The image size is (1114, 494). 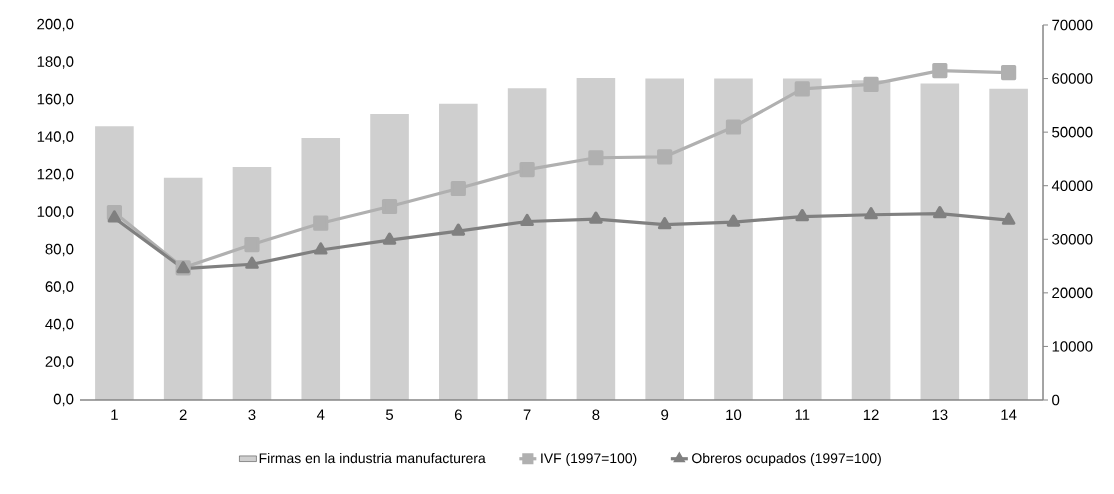 What do you see at coordinates (114, 414) in the screenshot?
I see `x-tick-label: 1` at bounding box center [114, 414].